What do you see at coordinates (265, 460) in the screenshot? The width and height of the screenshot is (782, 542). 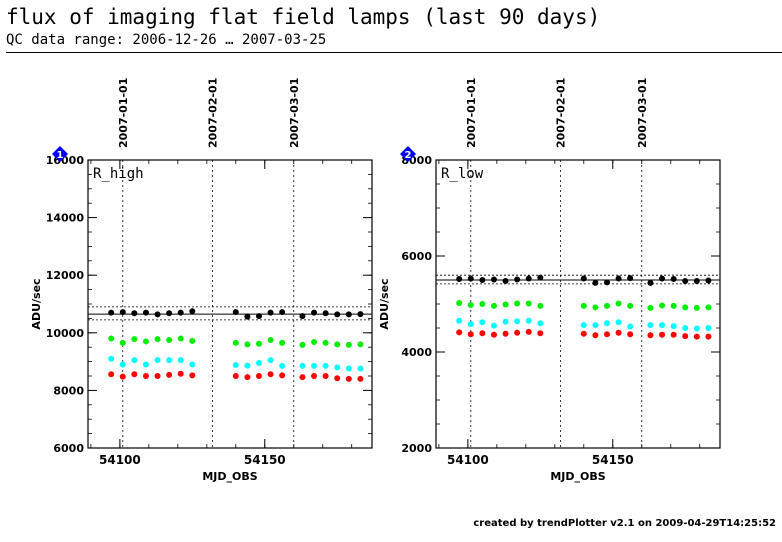 I see `panel-1-xtick-label-2: 54150` at bounding box center [265, 460].